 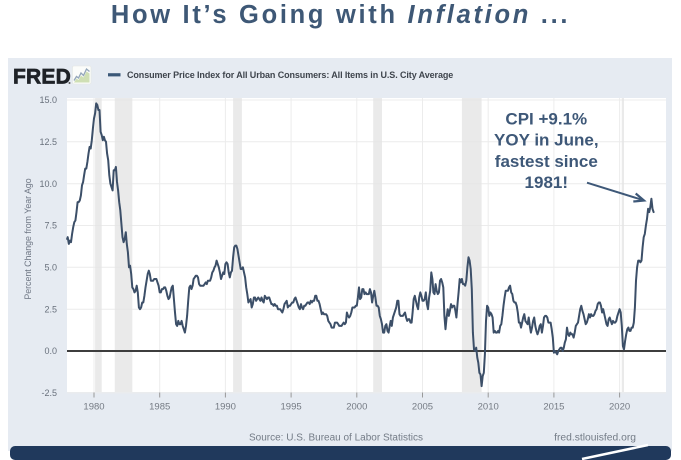 I want to click on svg-text: YOY in June,, so click(x=546, y=140).